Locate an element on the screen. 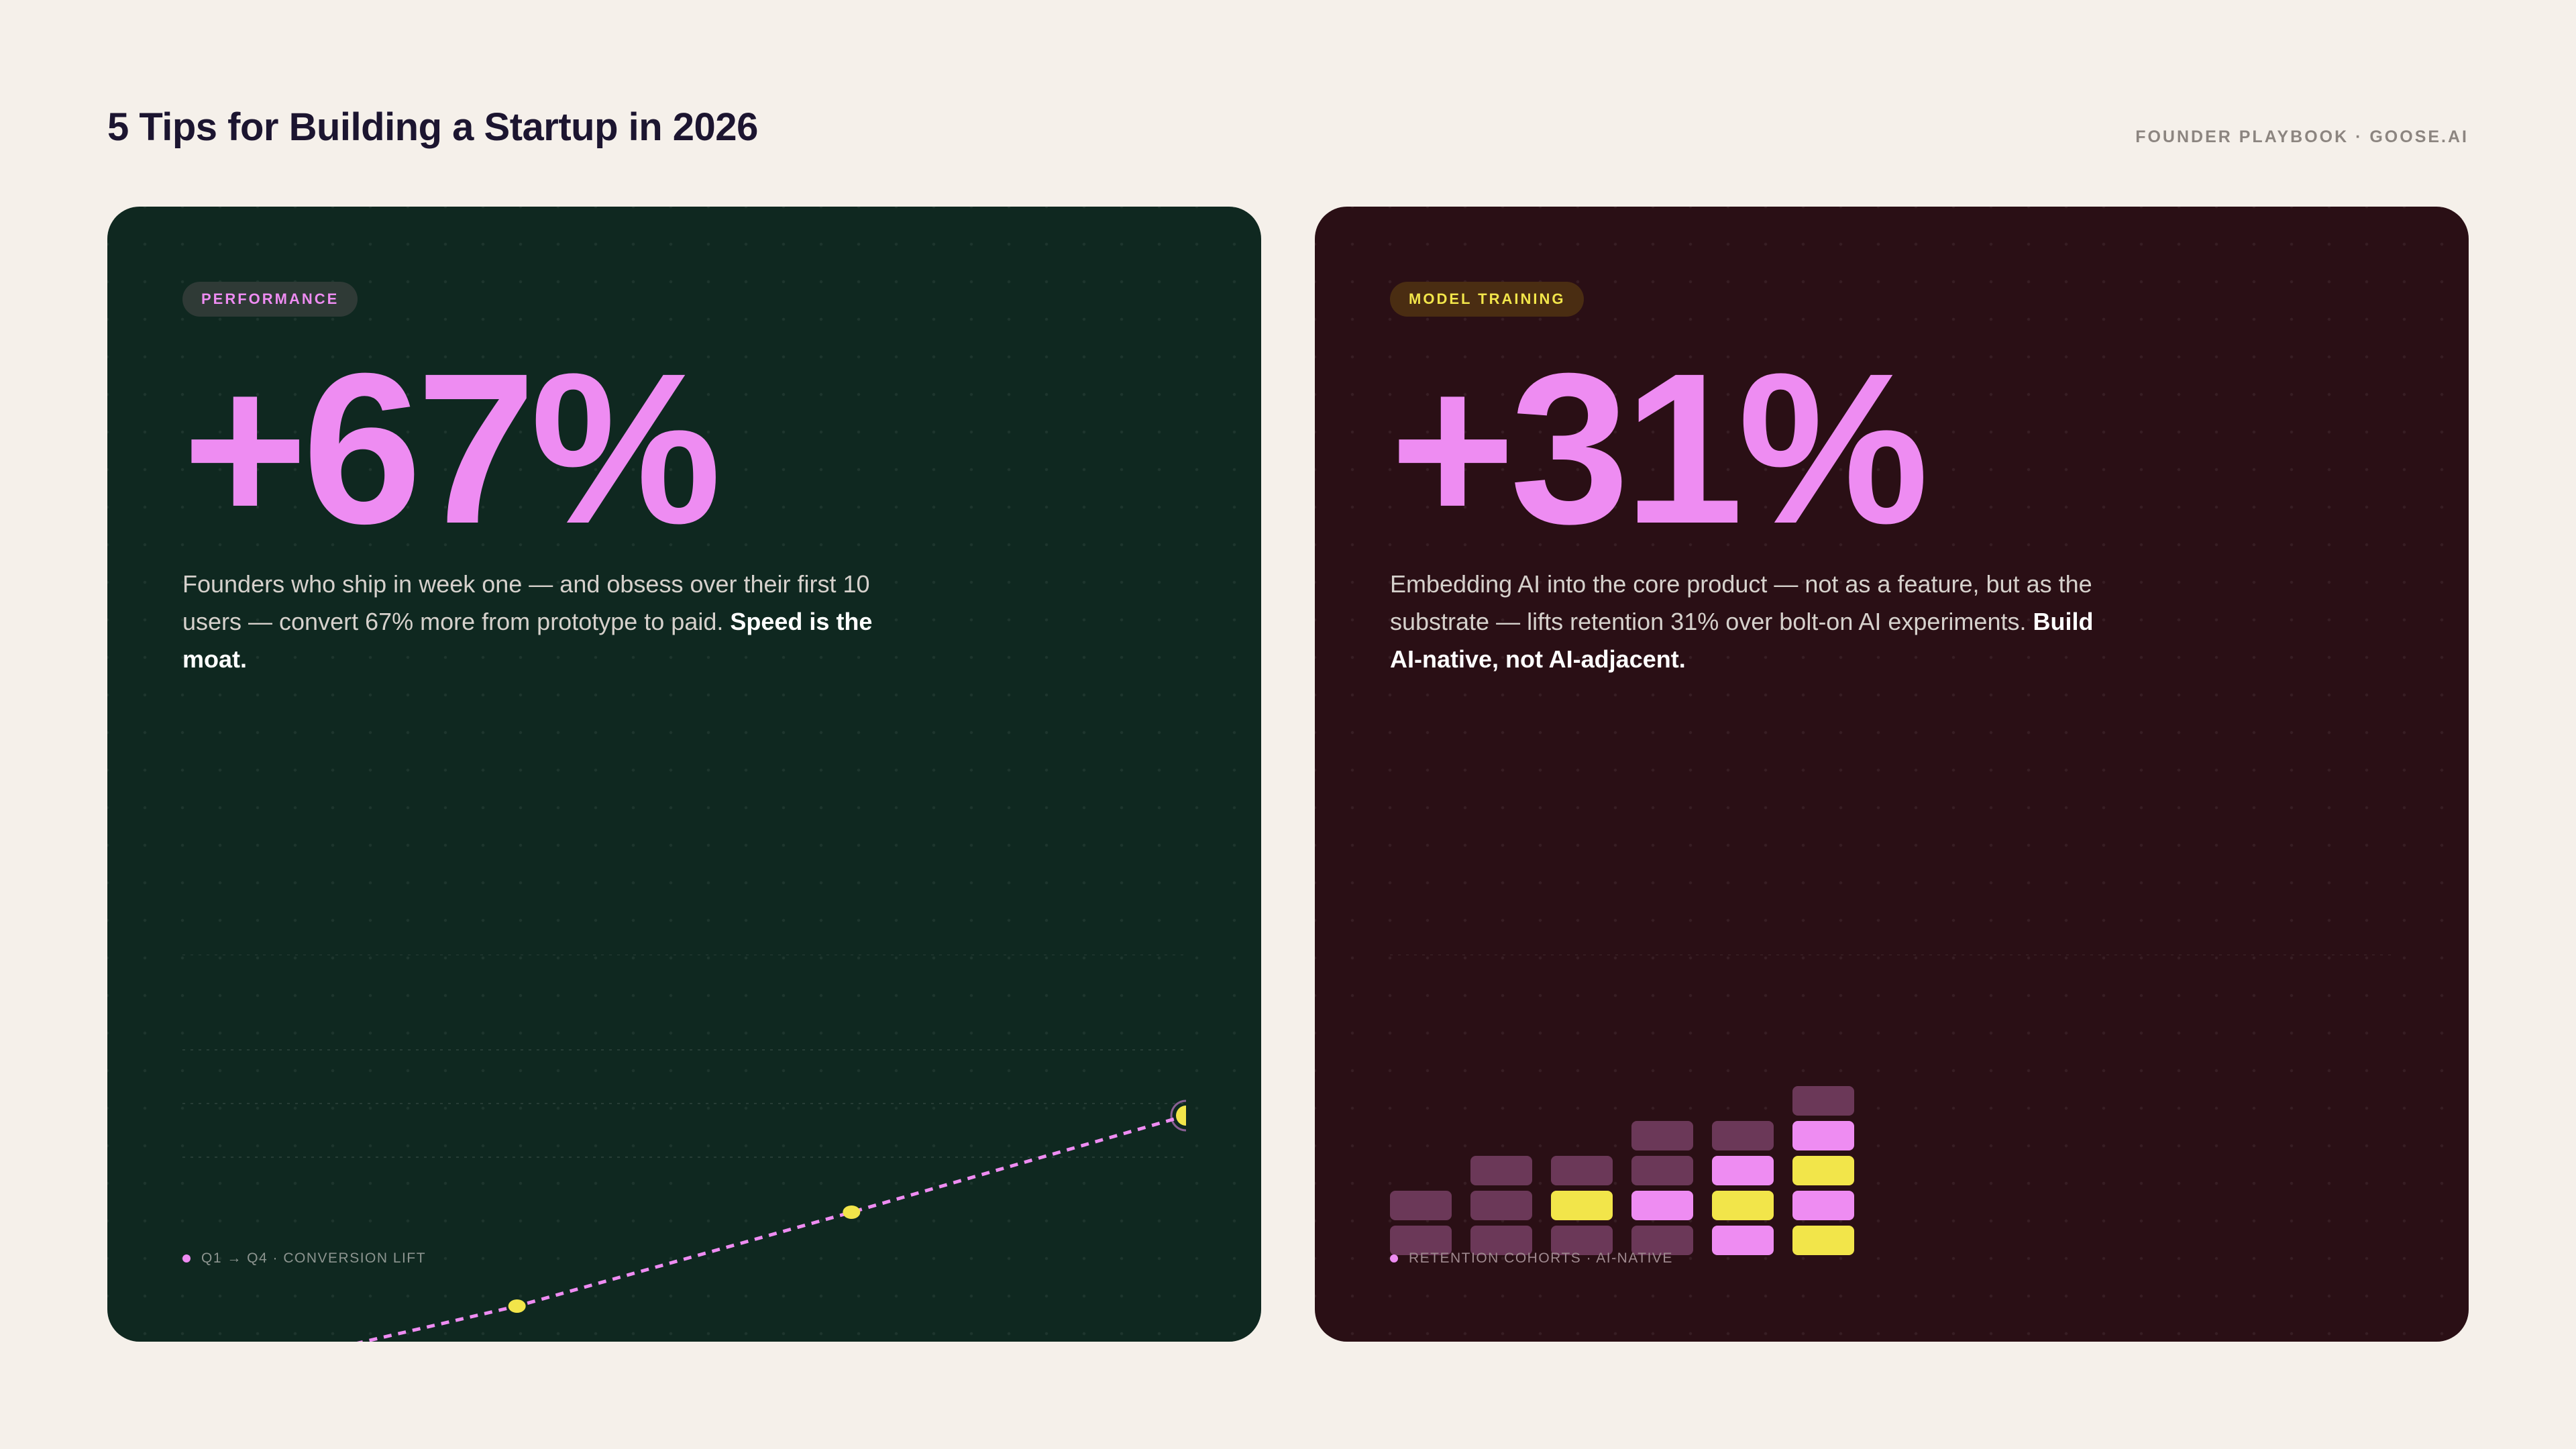 The image size is (2576, 1449). header-meta: FOUNDER PLAYBOOK · GOOSE.AI is located at coordinates (2302, 136).